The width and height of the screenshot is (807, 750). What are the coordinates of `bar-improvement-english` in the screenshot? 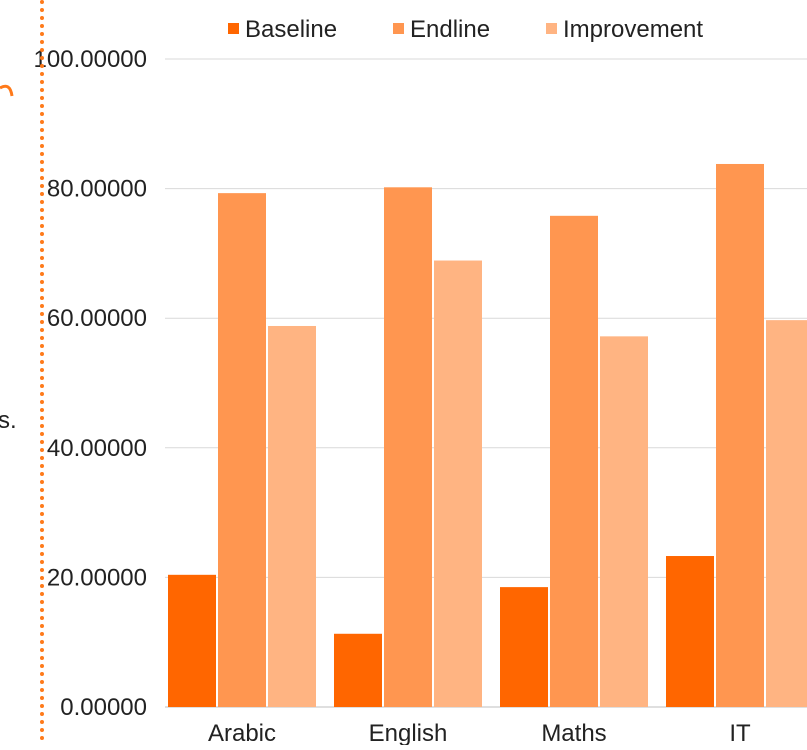 It's located at (458, 483).